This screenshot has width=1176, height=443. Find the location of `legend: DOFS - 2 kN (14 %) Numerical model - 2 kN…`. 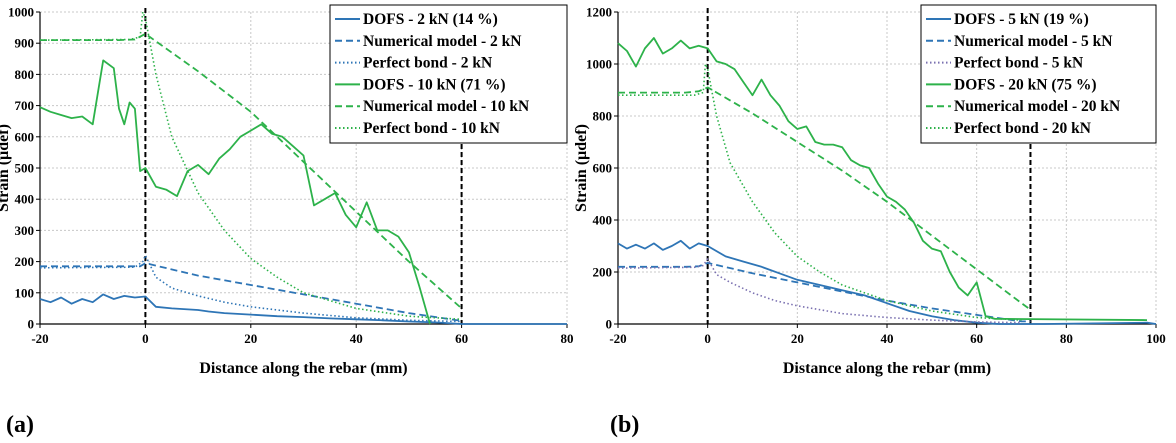

legend: DOFS - 2 kN (14 %) Numerical model - 2 kN… is located at coordinates (448, 74).